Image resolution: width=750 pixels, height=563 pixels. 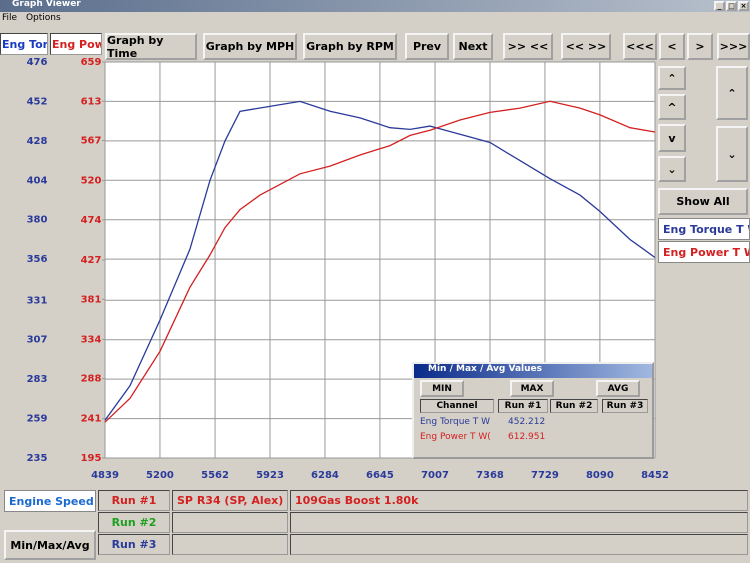 What do you see at coordinates (672, 78) in the screenshot?
I see `scroll-up-fast: ⌃` at bounding box center [672, 78].